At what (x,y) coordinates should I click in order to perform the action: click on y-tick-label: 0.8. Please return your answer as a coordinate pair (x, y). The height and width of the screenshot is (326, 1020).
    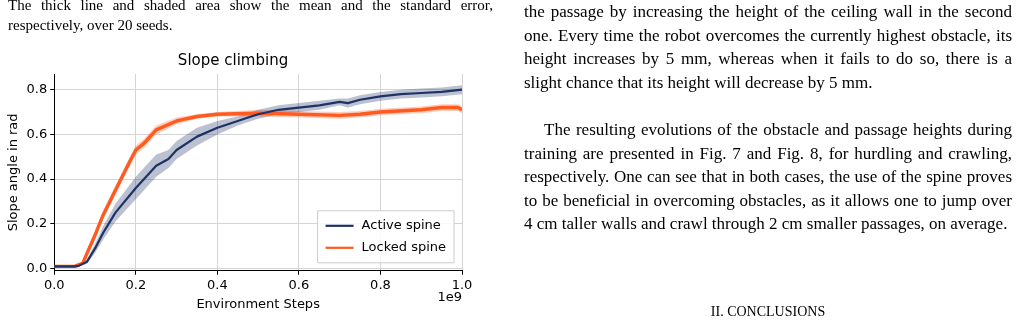
    Looking at the image, I should click on (37, 89).